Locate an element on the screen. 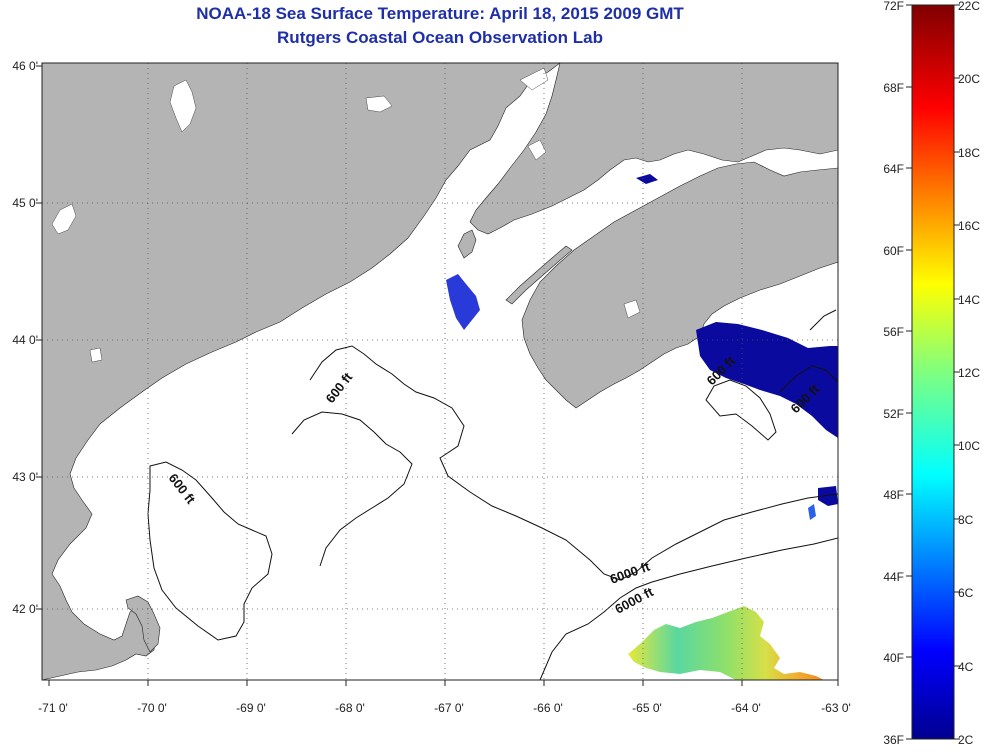 This screenshot has width=984, height=754. cb-f-label: 52F is located at coordinates (893, 414).